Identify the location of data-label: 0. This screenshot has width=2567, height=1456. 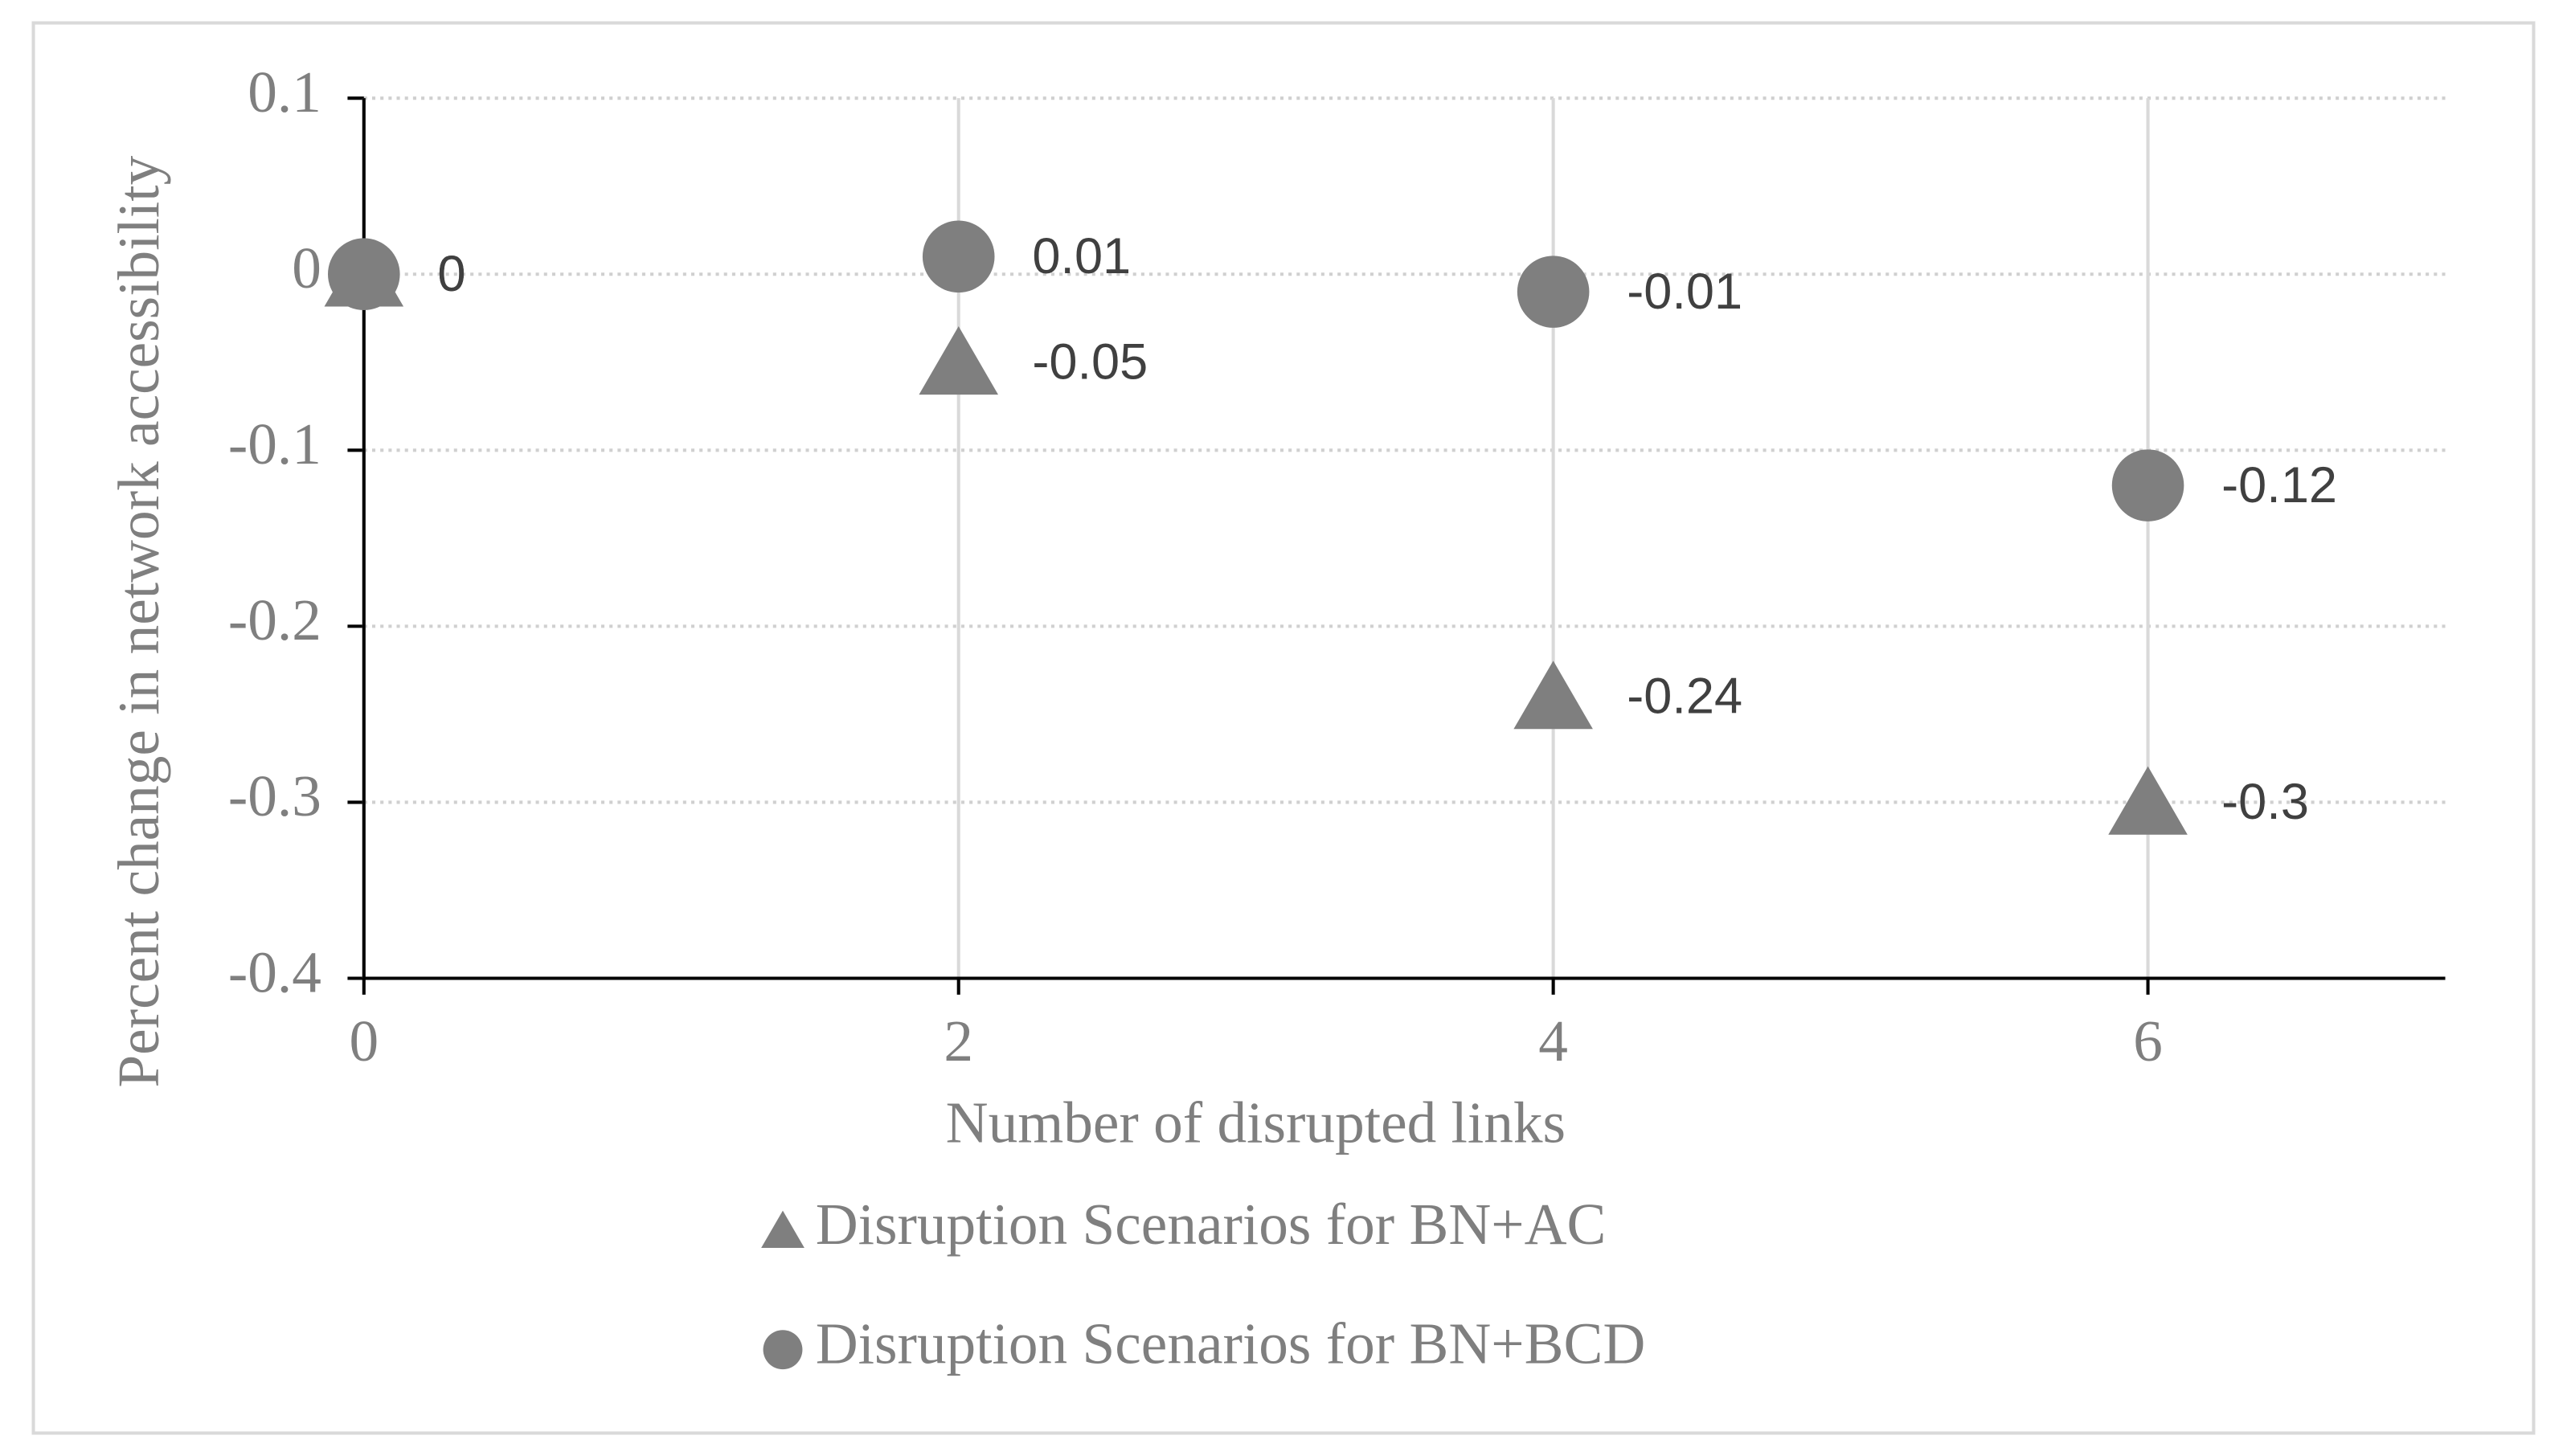
(451, 274).